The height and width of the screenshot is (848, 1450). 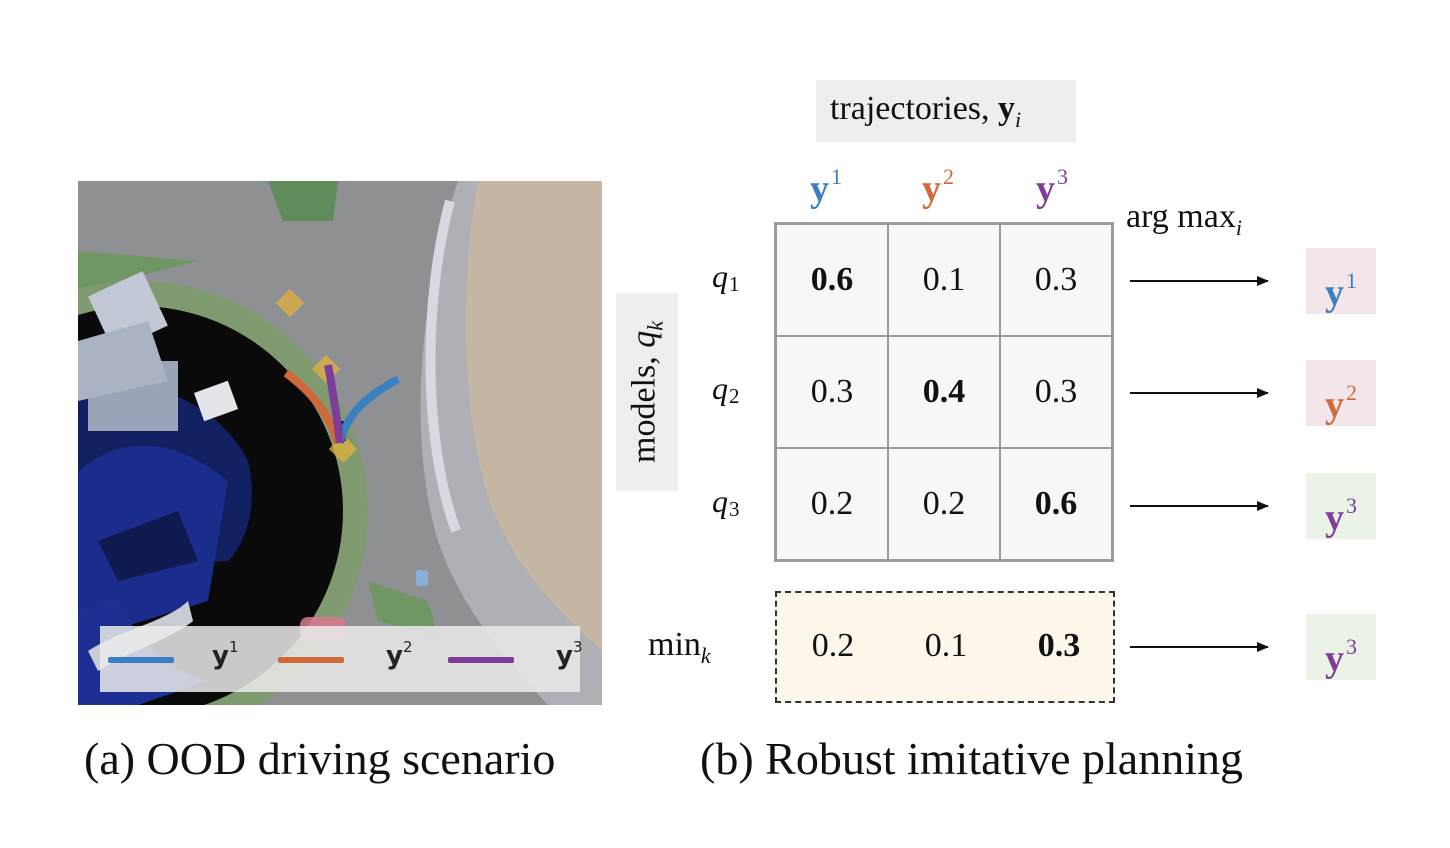 I want to click on cell-q2-y3: 0.3, so click(x=1056, y=392).